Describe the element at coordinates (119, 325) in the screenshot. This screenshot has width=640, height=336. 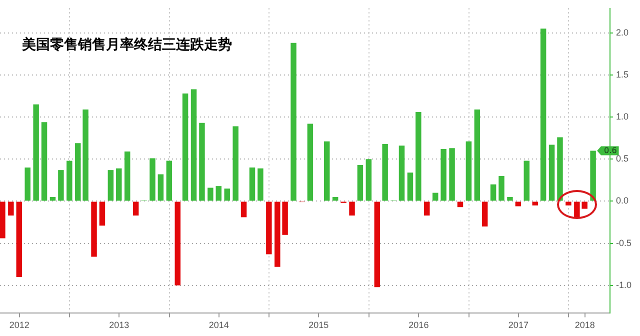
I see `x-tick-label: 2013` at that location.